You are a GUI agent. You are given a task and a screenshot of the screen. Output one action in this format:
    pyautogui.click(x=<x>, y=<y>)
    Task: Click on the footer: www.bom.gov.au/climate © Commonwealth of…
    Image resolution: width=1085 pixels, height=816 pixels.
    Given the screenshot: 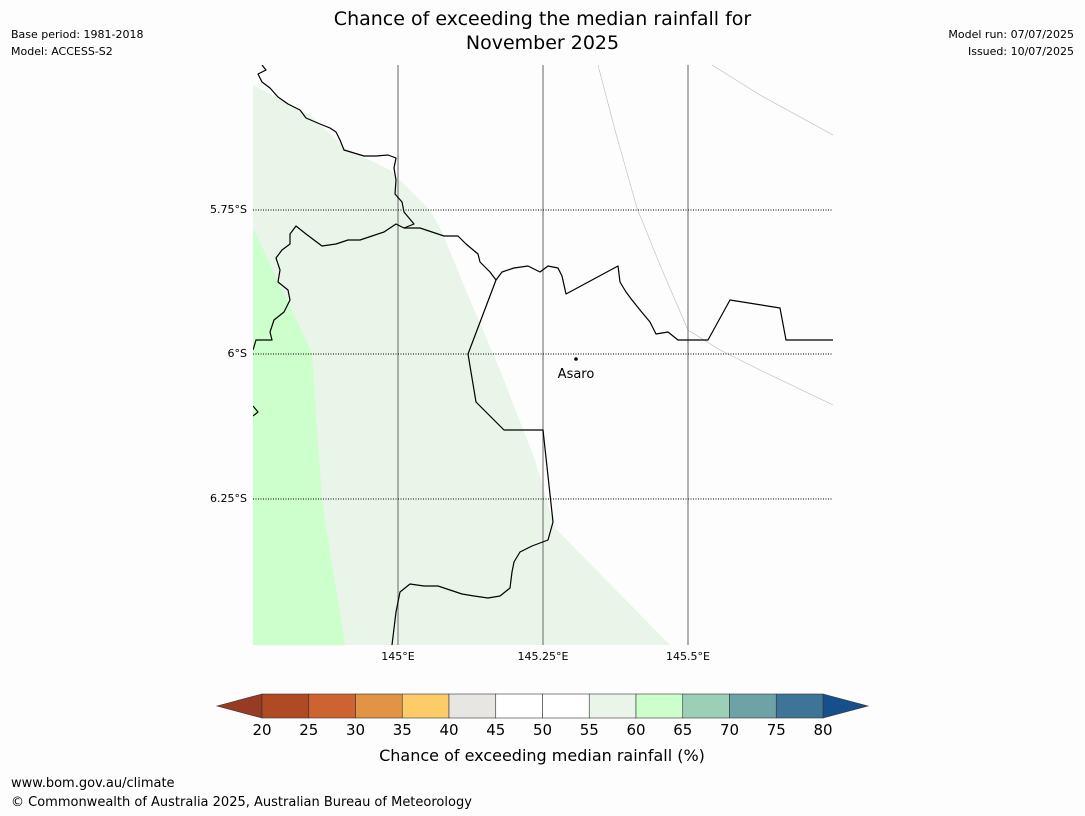 What is the action you would take?
    pyautogui.click(x=241, y=793)
    